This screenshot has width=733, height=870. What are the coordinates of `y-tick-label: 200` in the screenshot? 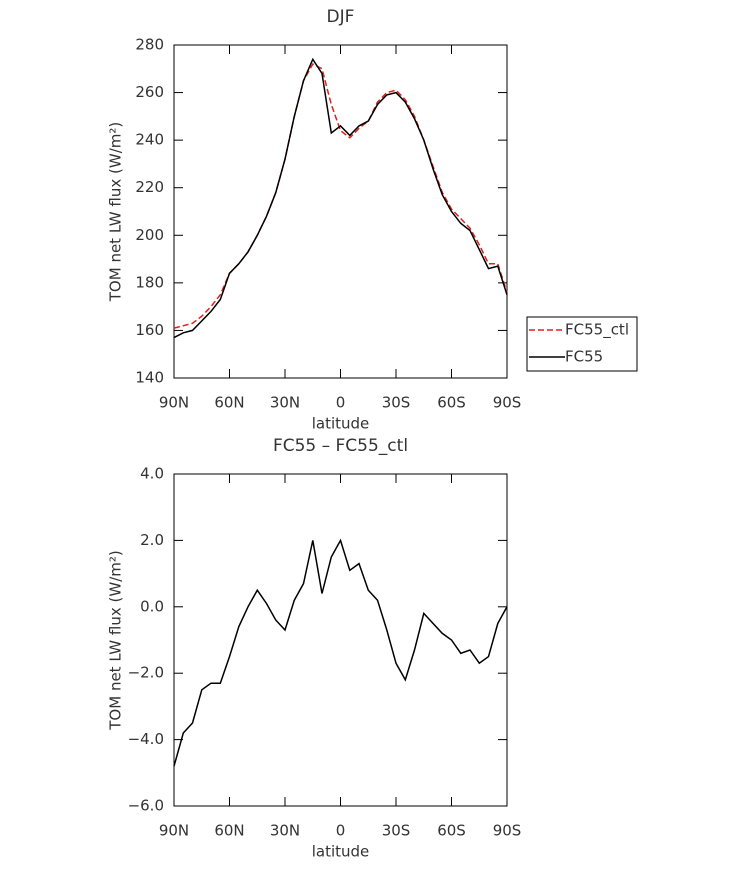 It's located at (149, 235).